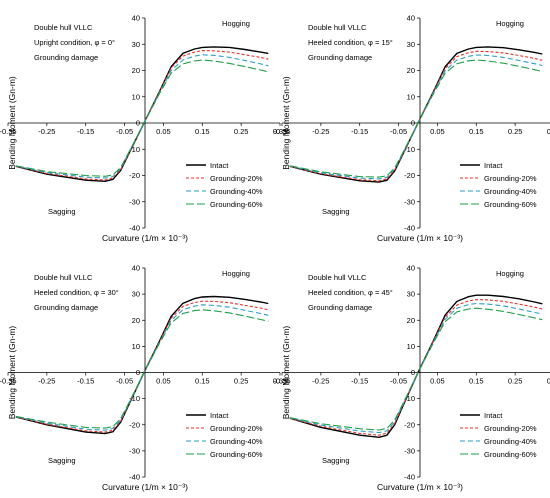 The width and height of the screenshot is (550, 498). I want to click on annotation-line-2: Heeled condition, φ = 30°, so click(76, 292).